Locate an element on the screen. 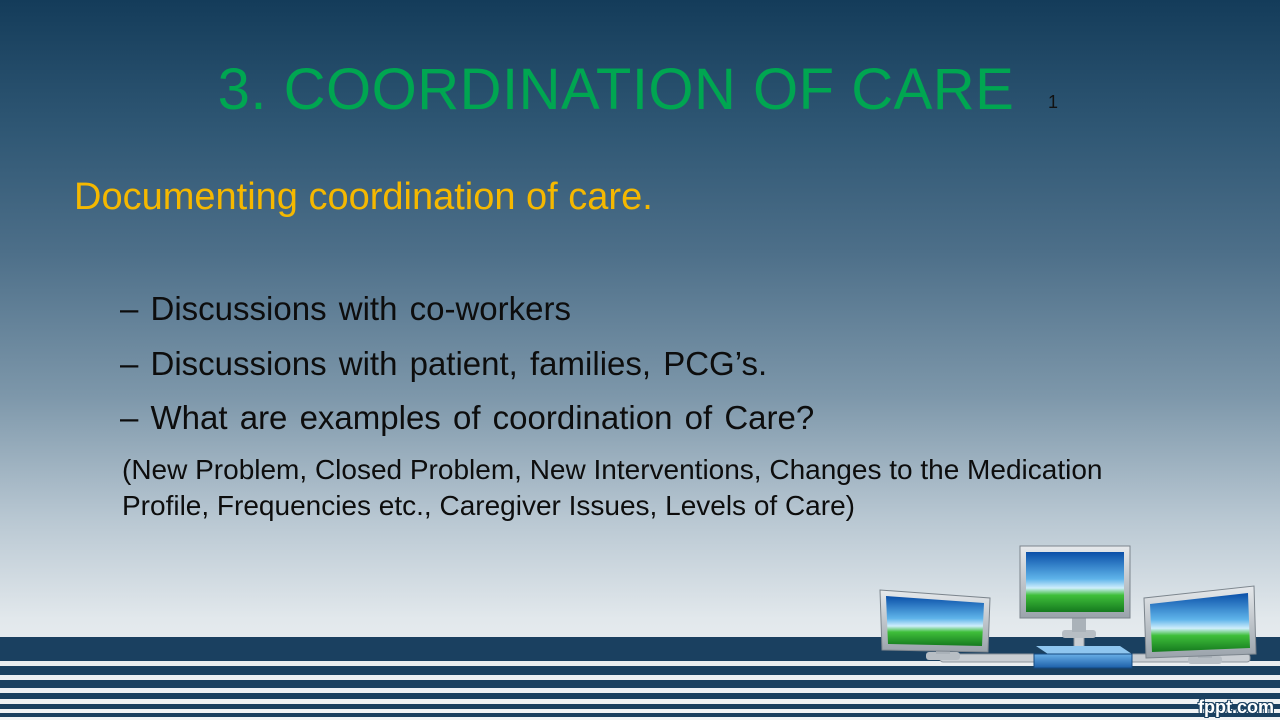  bullet-item: – Discussions with co-workers is located at coordinates (345, 308).